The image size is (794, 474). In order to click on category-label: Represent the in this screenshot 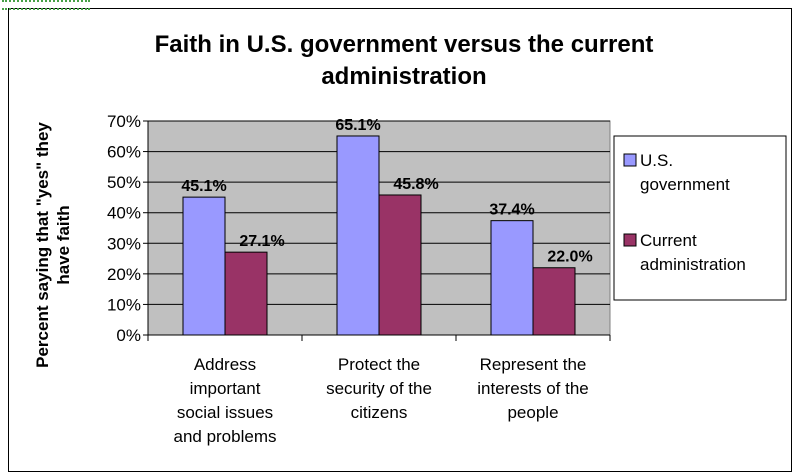, I will do `click(533, 364)`.